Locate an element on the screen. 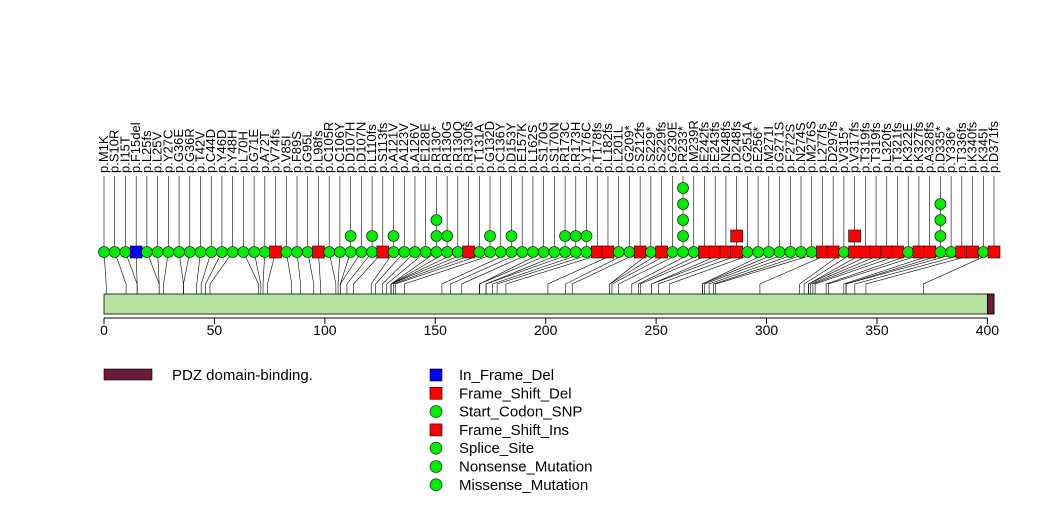 Image resolution: width=1047 pixels, height=524 pixels. mutation-label: p.V315* is located at coordinates (843, 150).